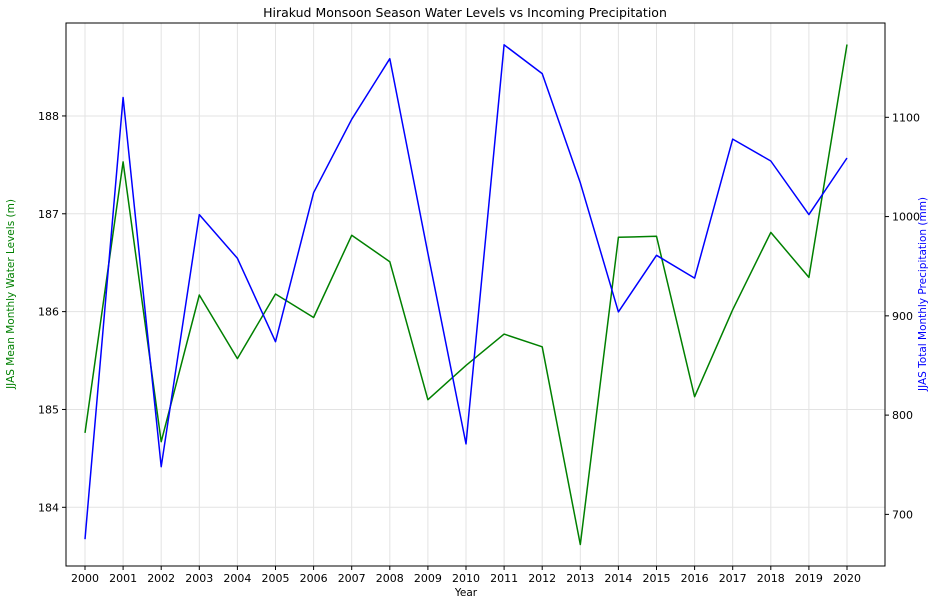  Describe the element at coordinates (199, 578) in the screenshot. I see `x-tick-label: 2003` at that location.